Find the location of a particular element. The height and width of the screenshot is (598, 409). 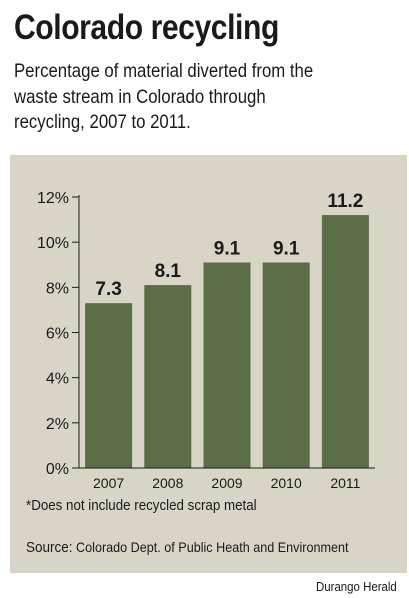

publisher-credit: Durango Herald is located at coordinates (356, 586).